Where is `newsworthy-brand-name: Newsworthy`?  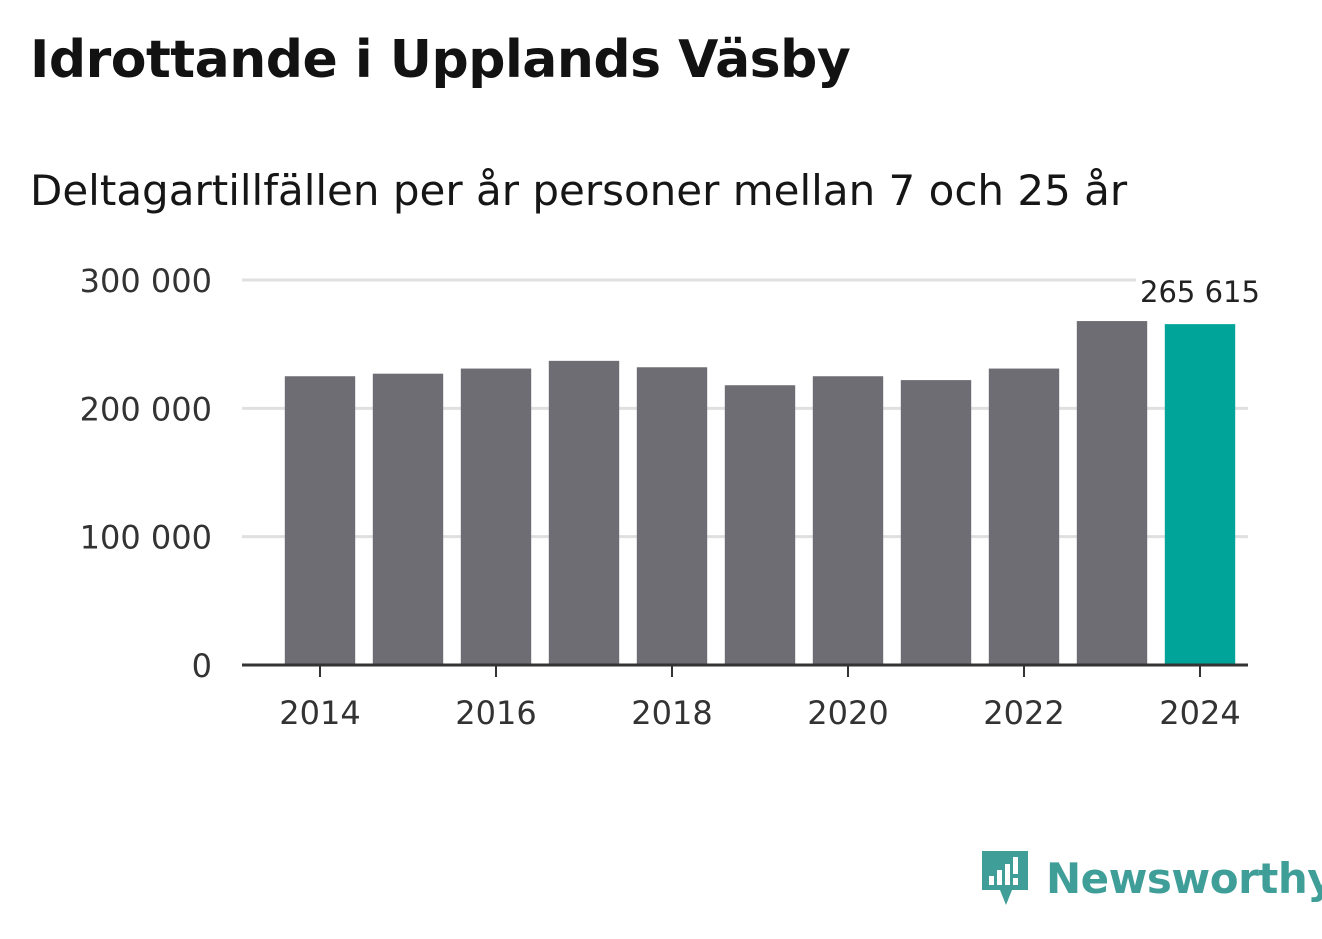 newsworthy-brand-name: Newsworthy is located at coordinates (1184, 878).